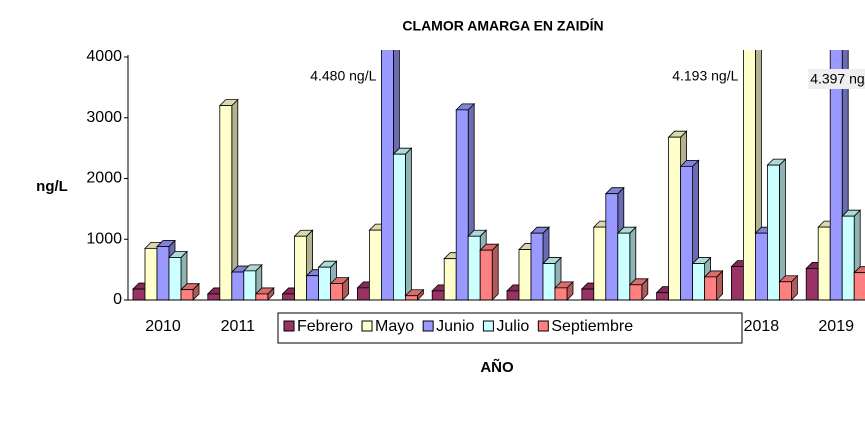 Image resolution: width=865 pixels, height=428 pixels. Describe the element at coordinates (104, 238) in the screenshot. I see `y-tick-label: 1000` at that location.